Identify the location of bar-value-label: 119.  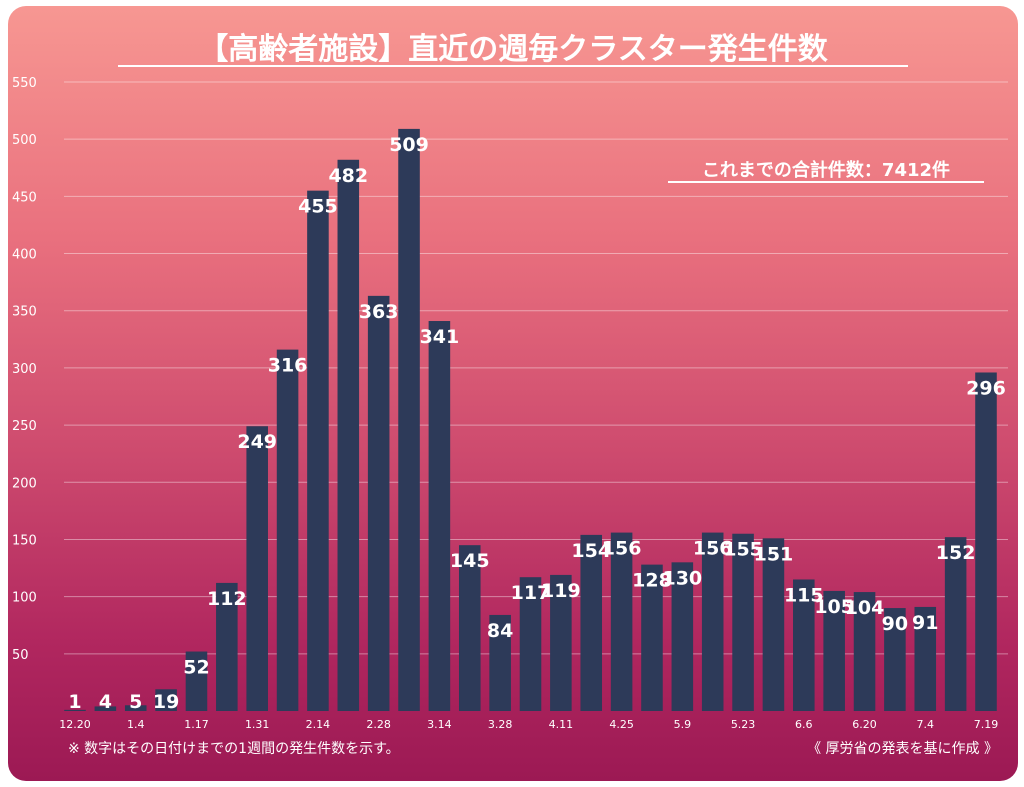
(561, 591).